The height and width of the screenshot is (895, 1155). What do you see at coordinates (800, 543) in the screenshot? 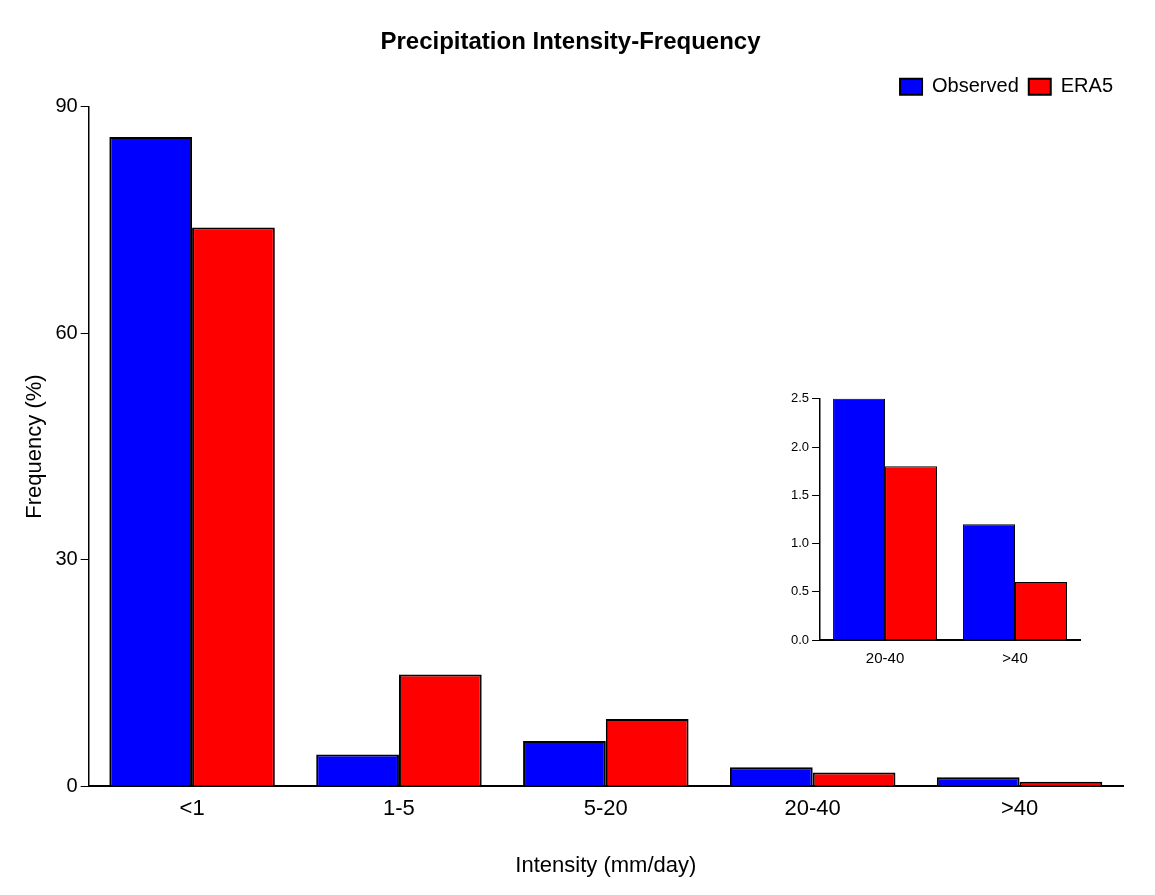
I see `y-tick-label: 1.0` at bounding box center [800, 543].